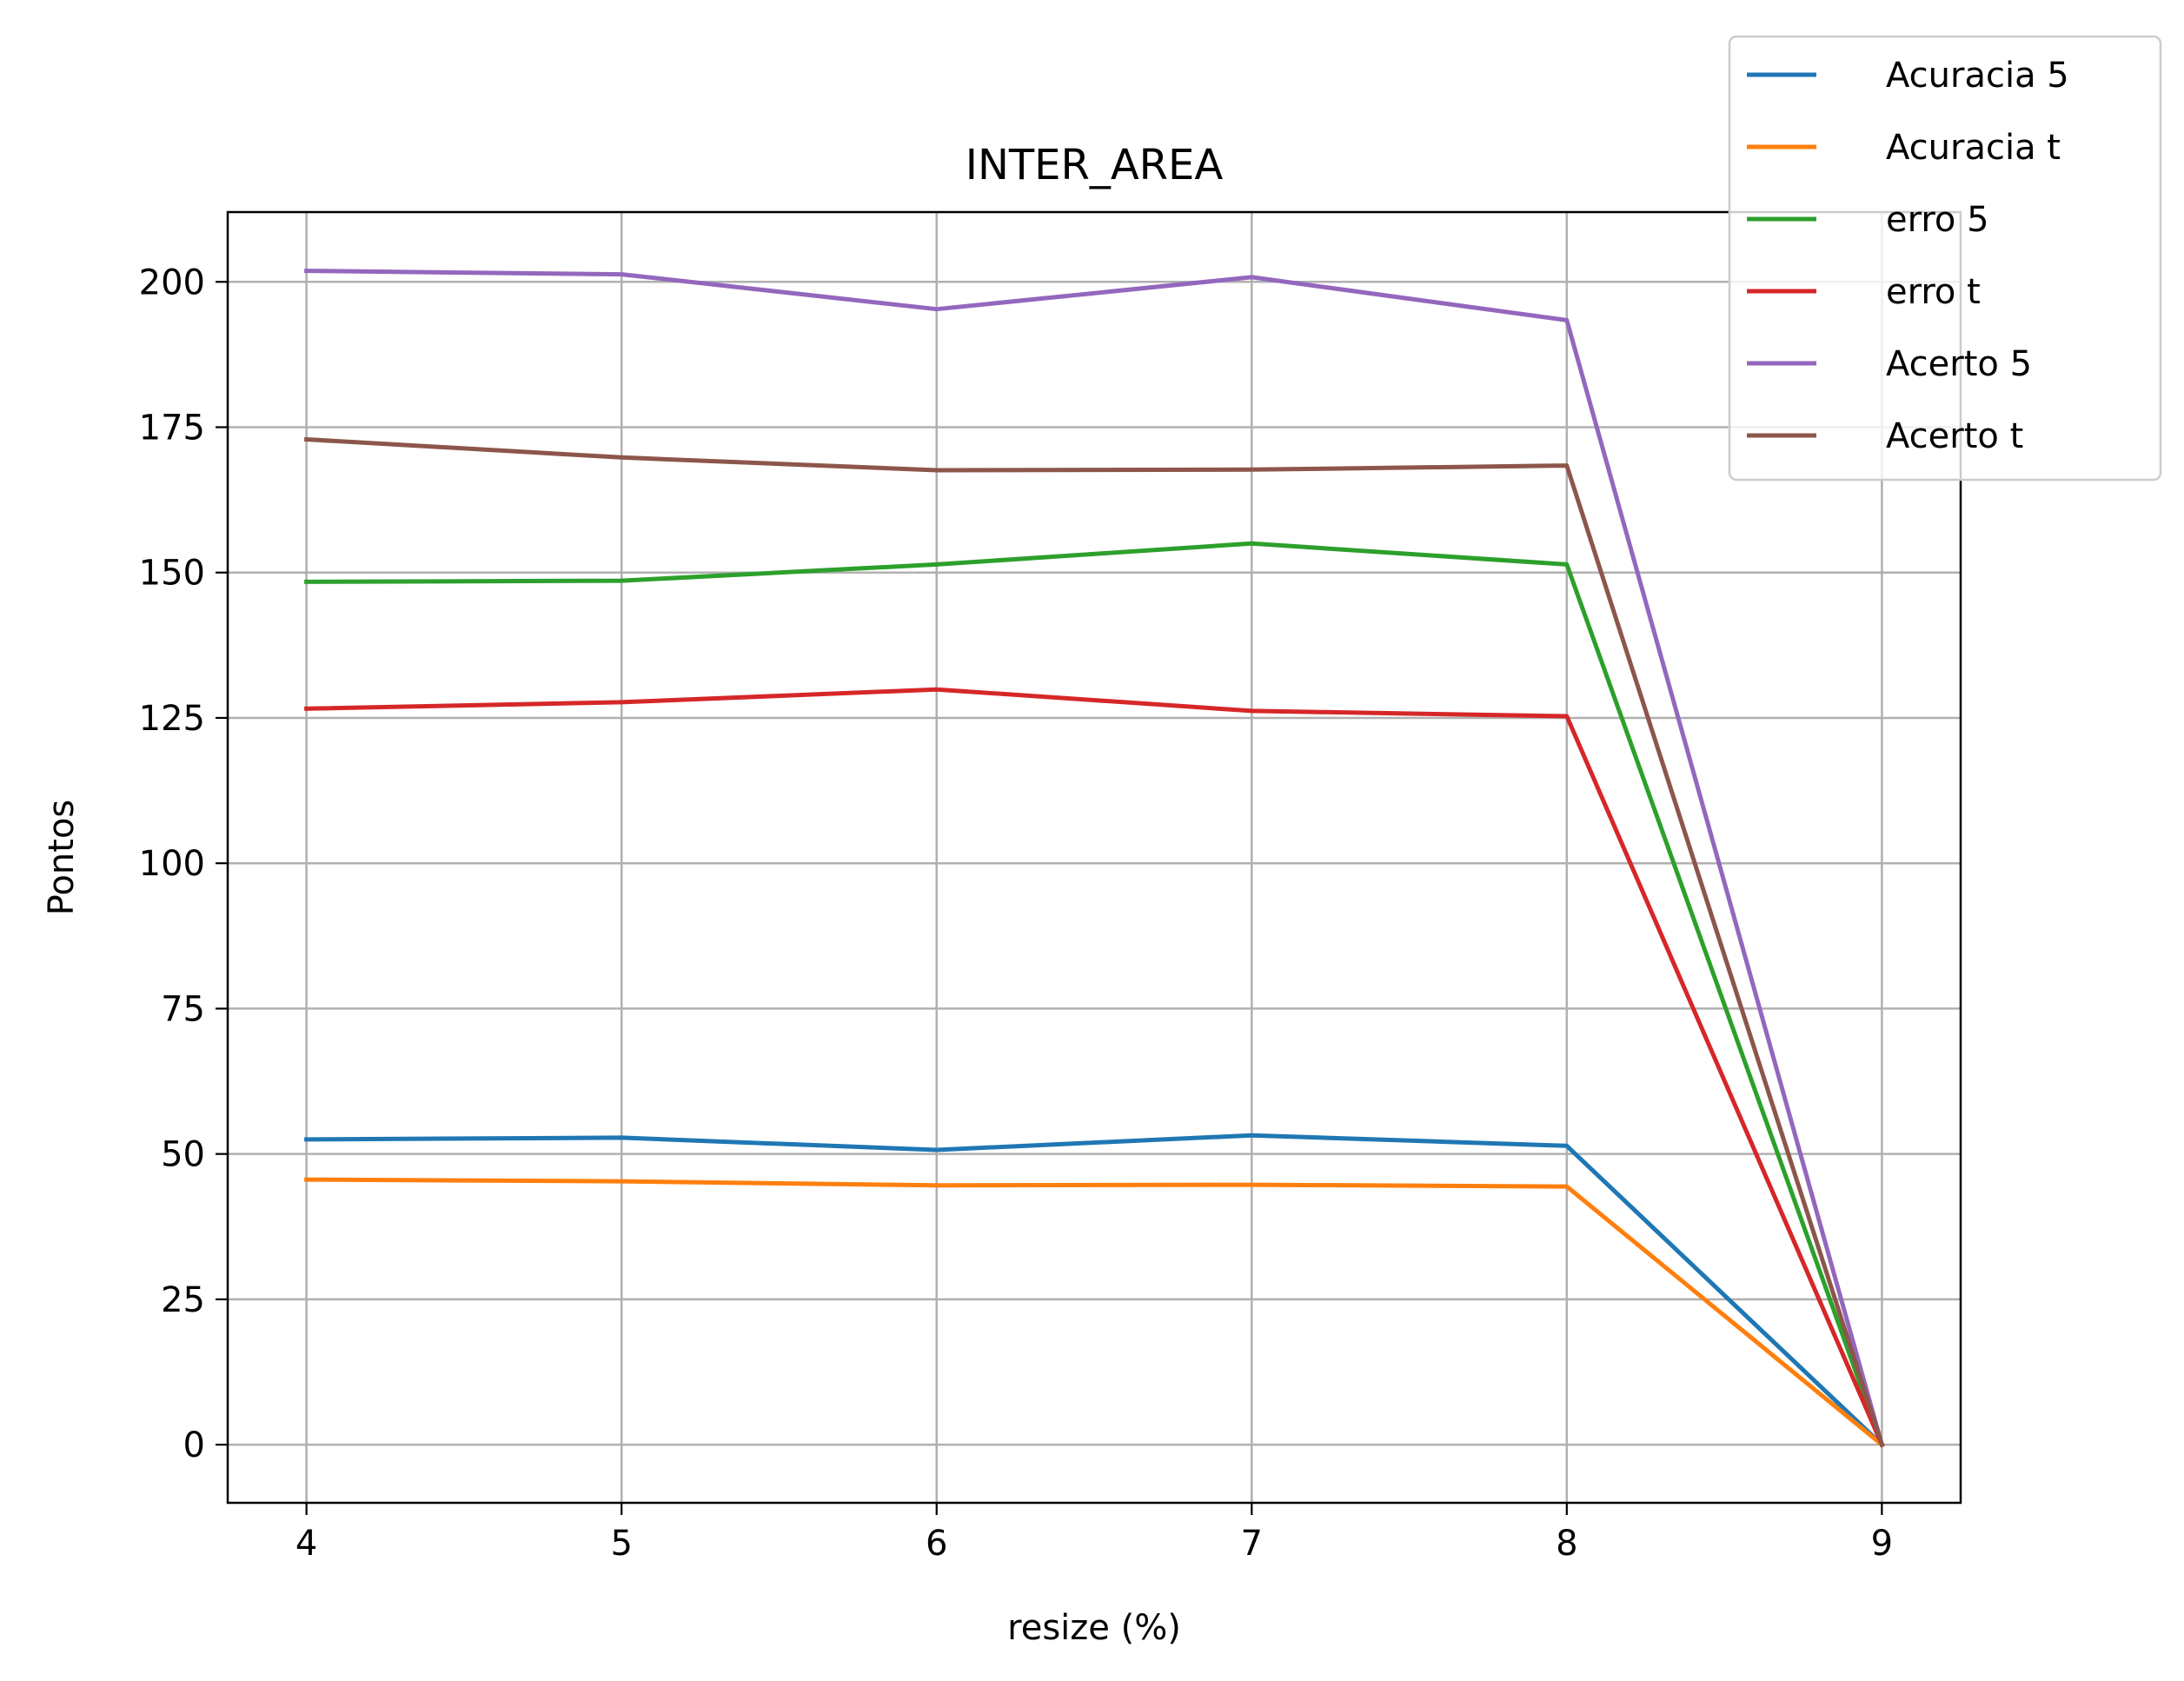 The height and width of the screenshot is (1681, 2184). I want to click on legend-box, so click(1945, 258).